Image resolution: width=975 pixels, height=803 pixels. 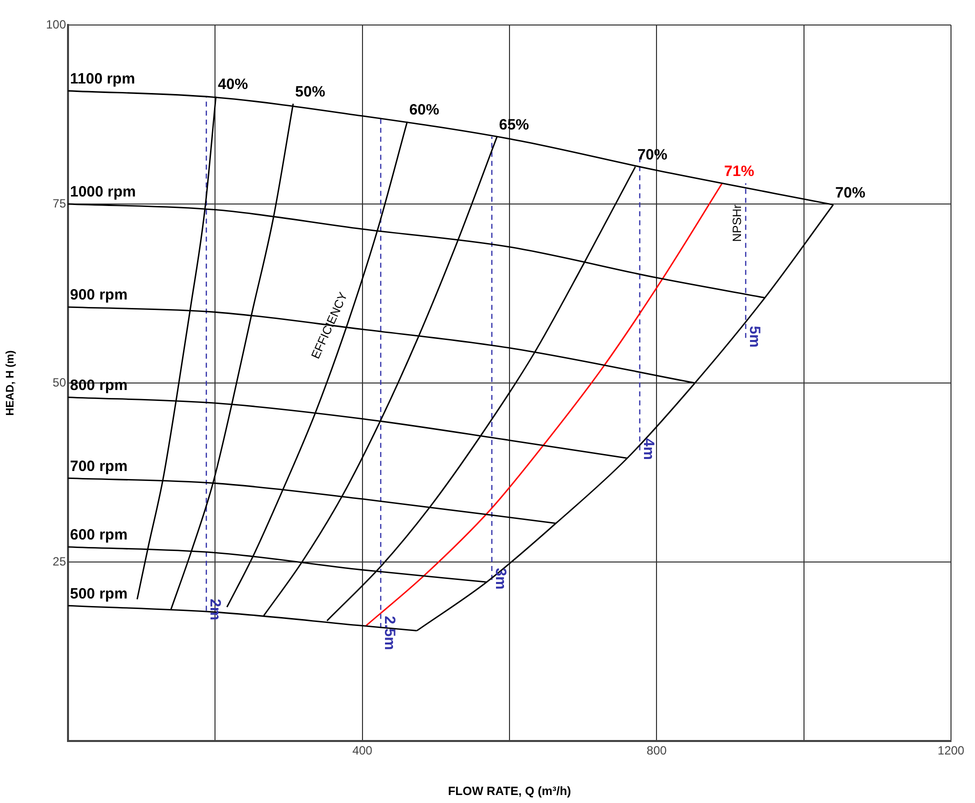 I want to click on x-axis-title: FLOW RATE, Q (m³/h), so click(x=510, y=791).